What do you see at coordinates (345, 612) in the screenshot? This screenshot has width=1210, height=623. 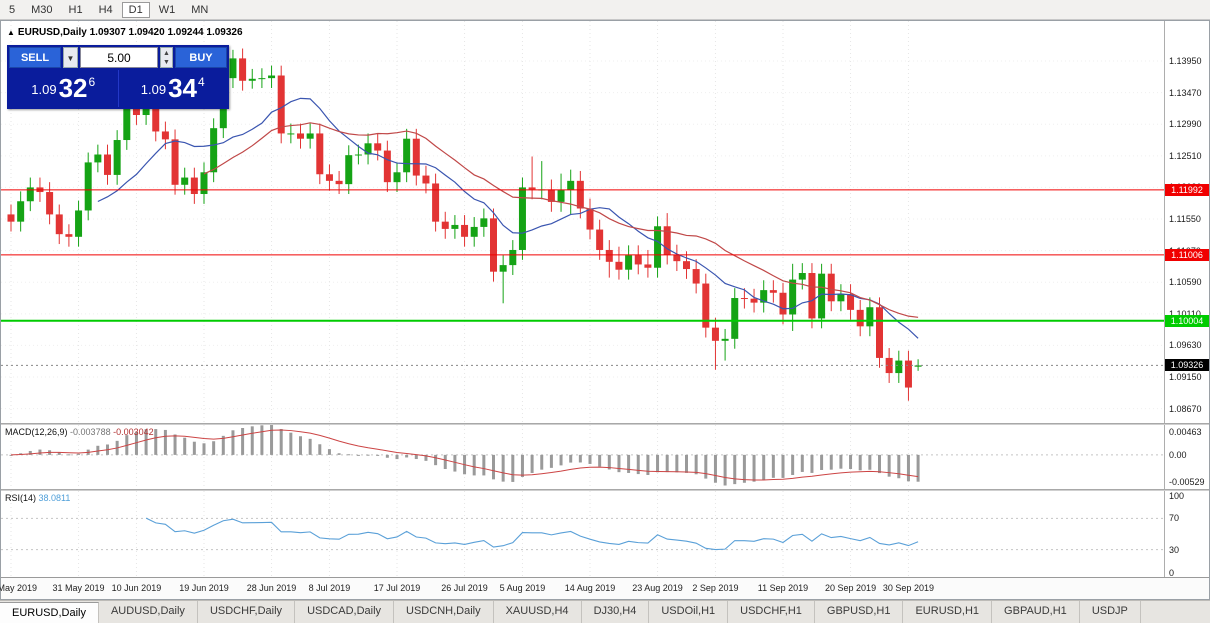 I see `chart-tab: USDCAD,Daily` at bounding box center [345, 612].